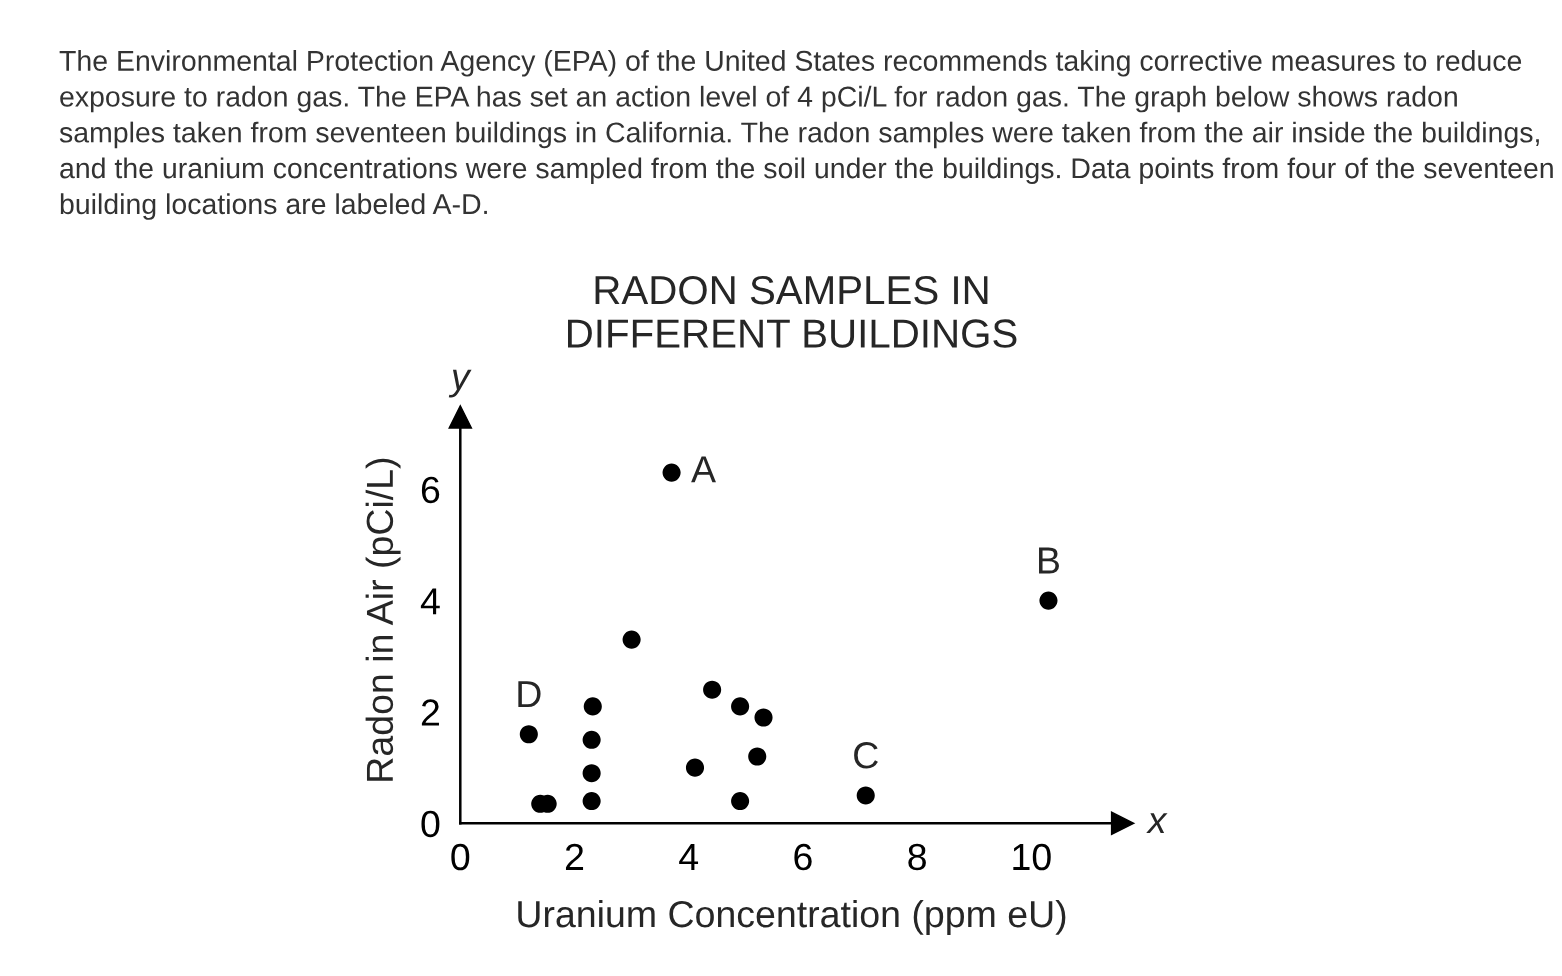 This screenshot has width=1562, height=976. I want to click on annotation: A, so click(703, 469).